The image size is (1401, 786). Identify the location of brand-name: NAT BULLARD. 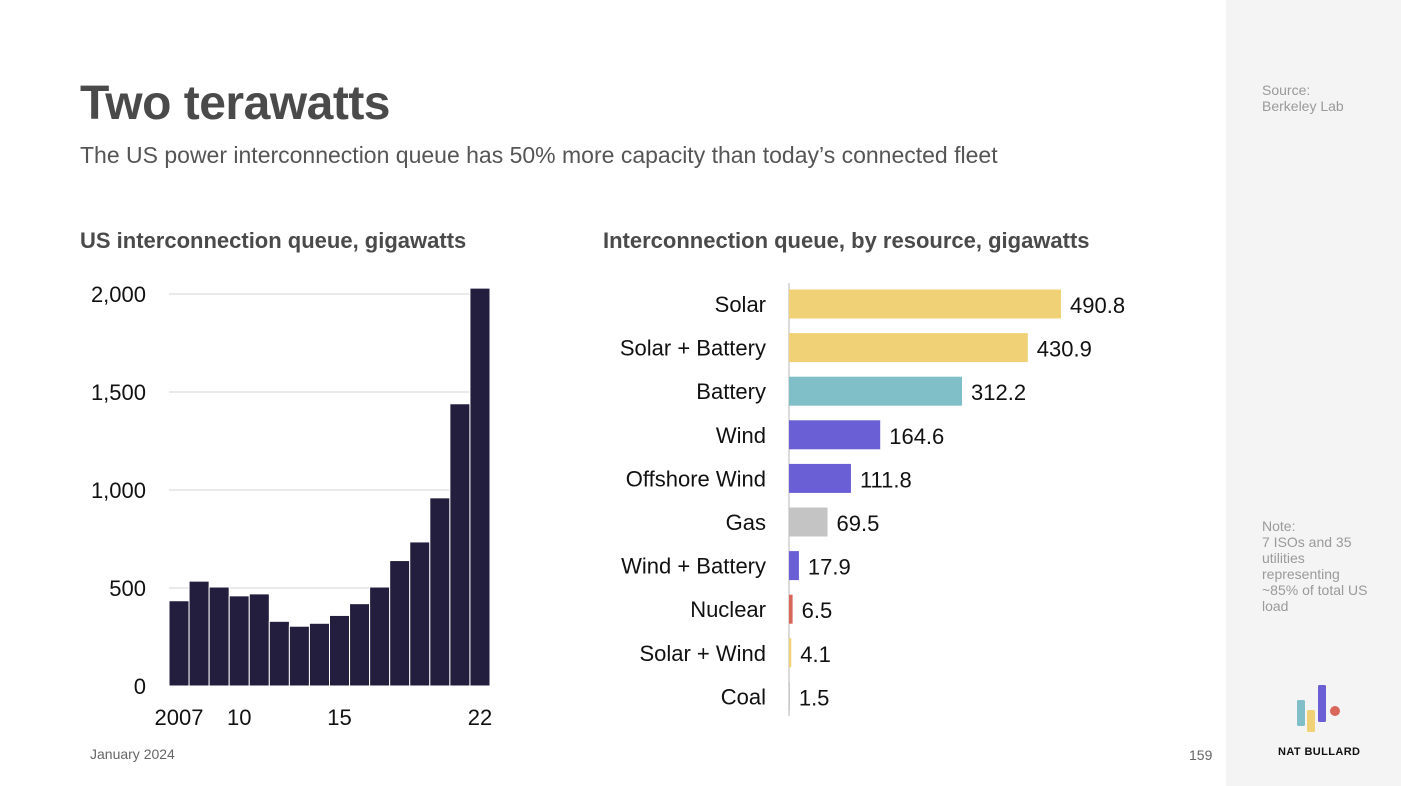
(1319, 752).